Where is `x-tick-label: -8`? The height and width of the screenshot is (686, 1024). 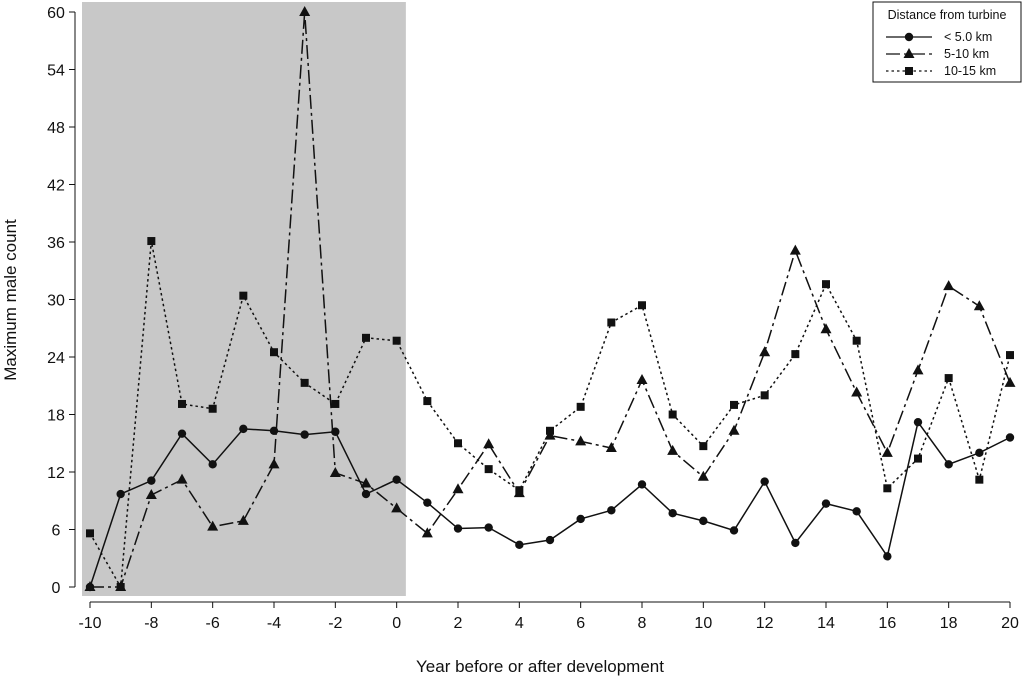 x-tick-label: -8 is located at coordinates (151, 623).